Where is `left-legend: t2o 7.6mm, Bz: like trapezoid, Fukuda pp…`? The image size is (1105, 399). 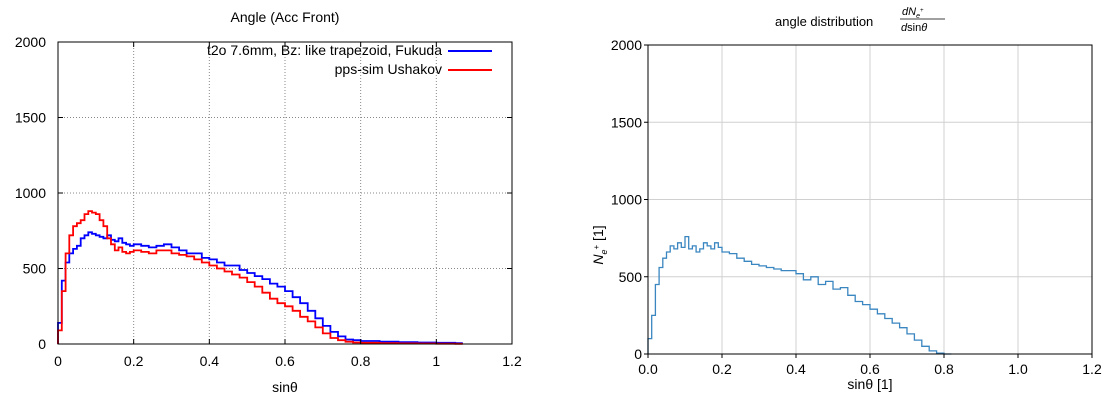
left-legend: t2o 7.6mm, Bz: like trapezoid, Fukuda pp… is located at coordinates (349, 59).